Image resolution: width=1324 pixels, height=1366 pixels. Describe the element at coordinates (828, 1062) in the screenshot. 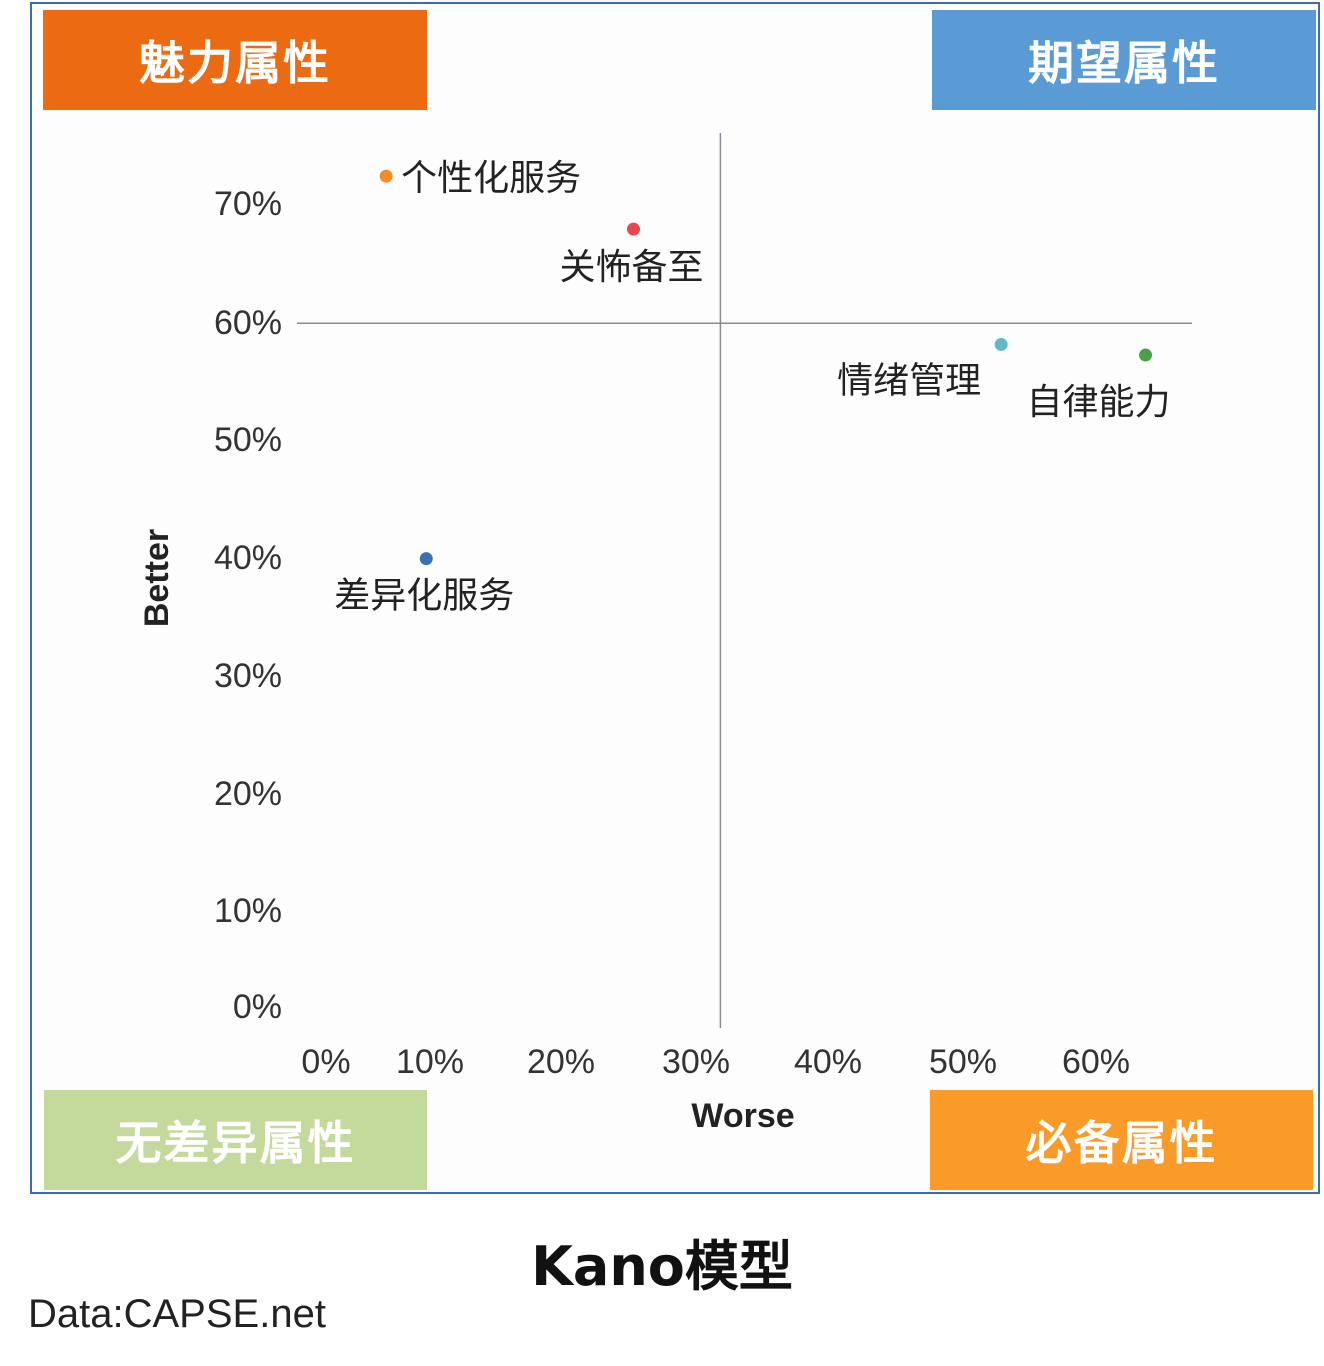

I see `x-tick-label: 40%` at that location.